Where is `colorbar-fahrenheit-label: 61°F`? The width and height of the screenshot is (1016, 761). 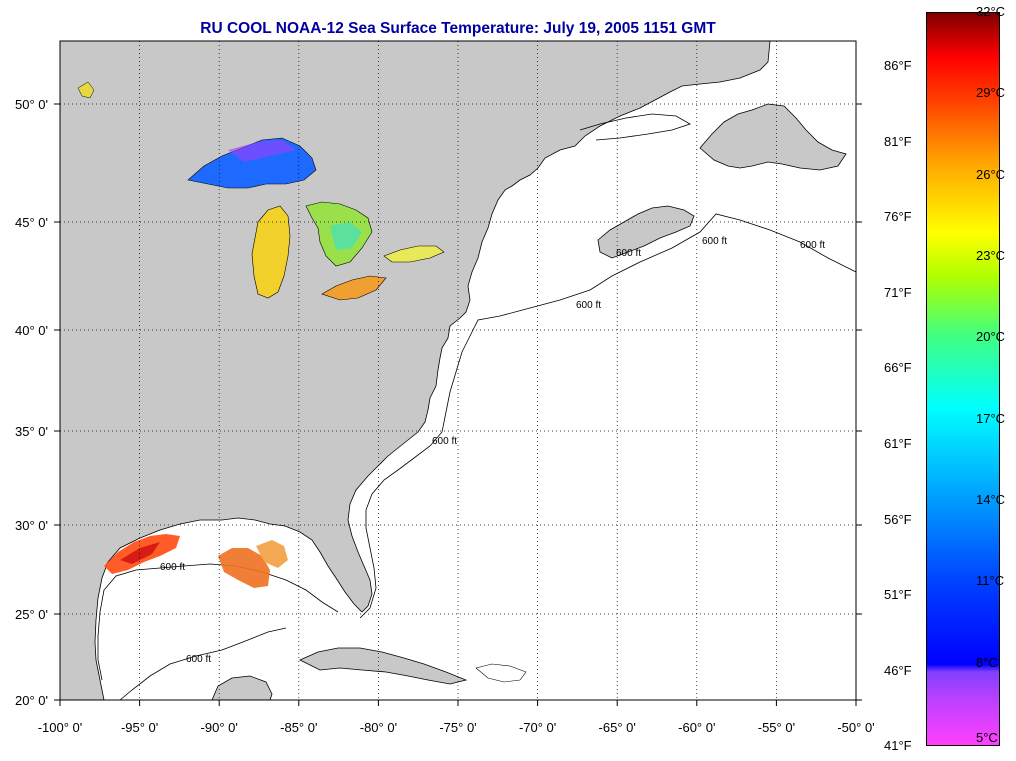 colorbar-fahrenheit-label: 61°F is located at coordinates (898, 443).